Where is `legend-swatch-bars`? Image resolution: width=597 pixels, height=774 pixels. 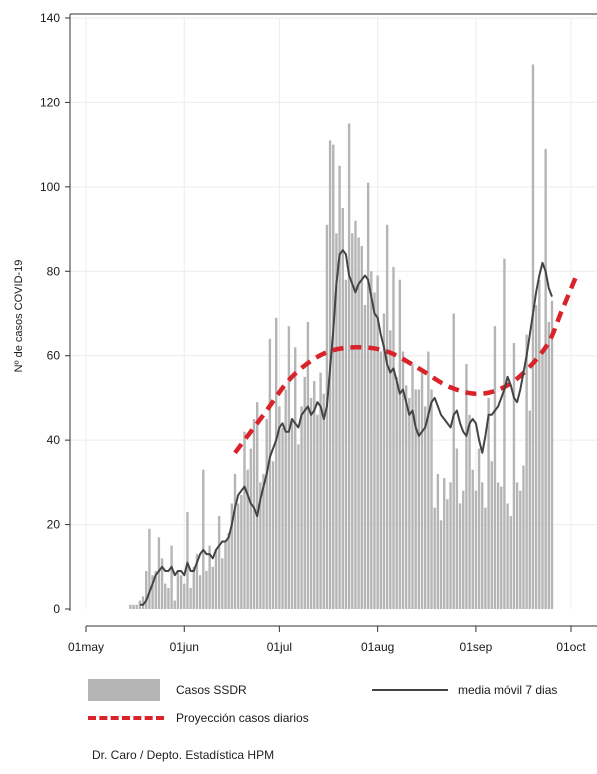
legend-swatch-bars is located at coordinates (124, 690).